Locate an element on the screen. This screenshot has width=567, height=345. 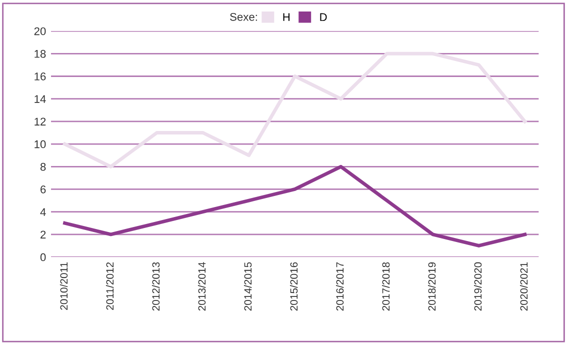
legend-label: D is located at coordinates (323, 17).